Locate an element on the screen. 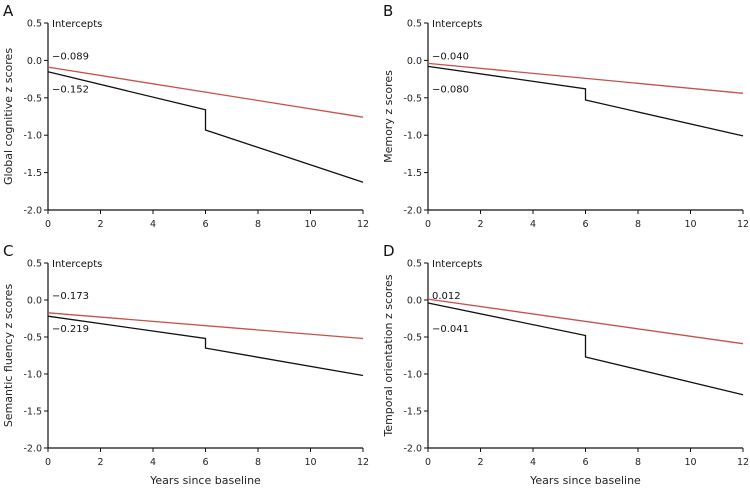 This screenshot has height=488, width=750. black-intercept-label: −0.152 is located at coordinates (70, 89).